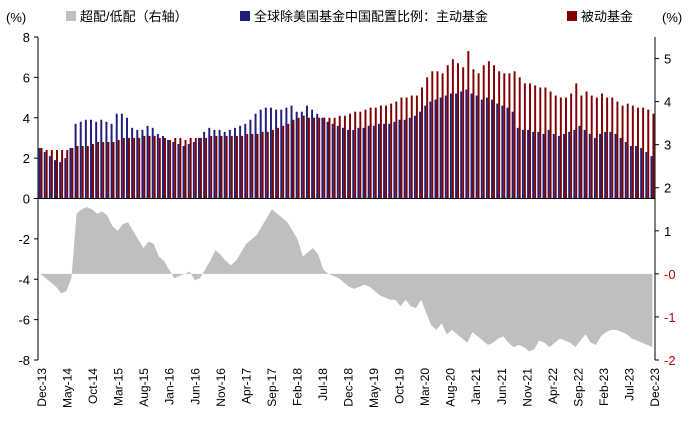 Image resolution: width=700 pixels, height=424 pixels. What do you see at coordinates (476, 386) in the screenshot?
I see `x-tick-label: Jan-21` at bounding box center [476, 386].